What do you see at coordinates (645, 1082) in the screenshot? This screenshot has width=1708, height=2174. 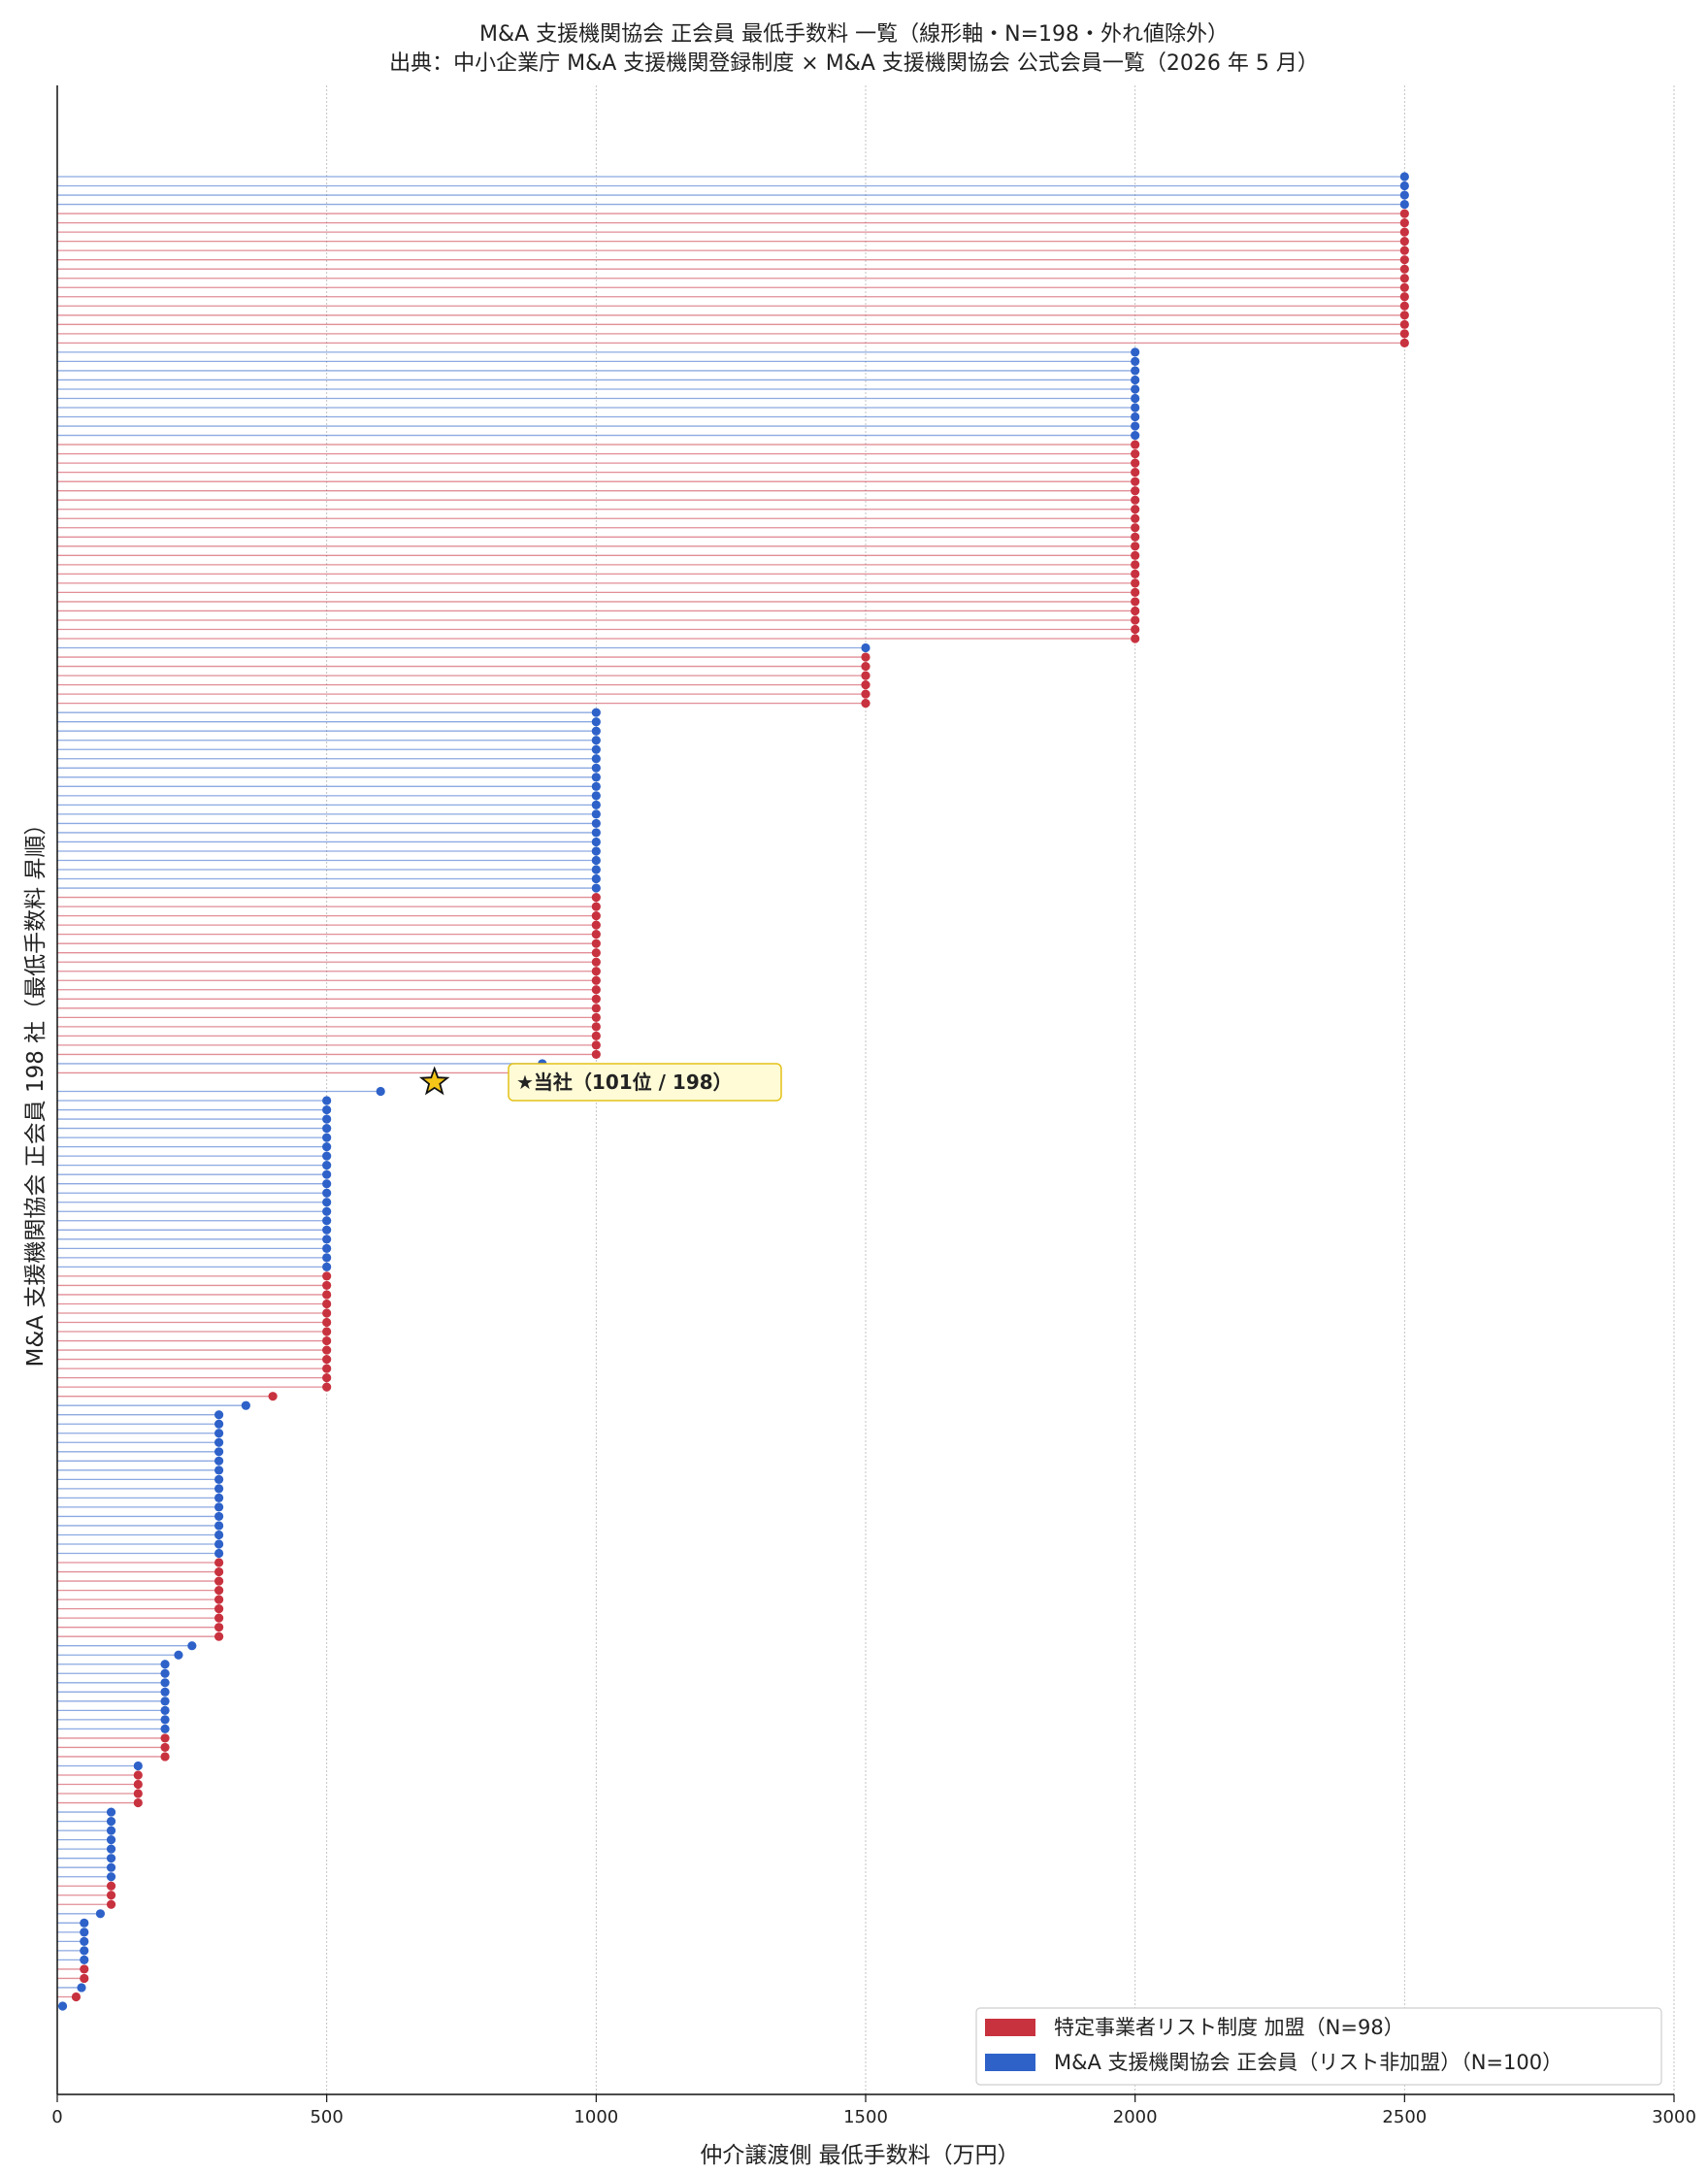 I see `highlight-annotation-box` at bounding box center [645, 1082].